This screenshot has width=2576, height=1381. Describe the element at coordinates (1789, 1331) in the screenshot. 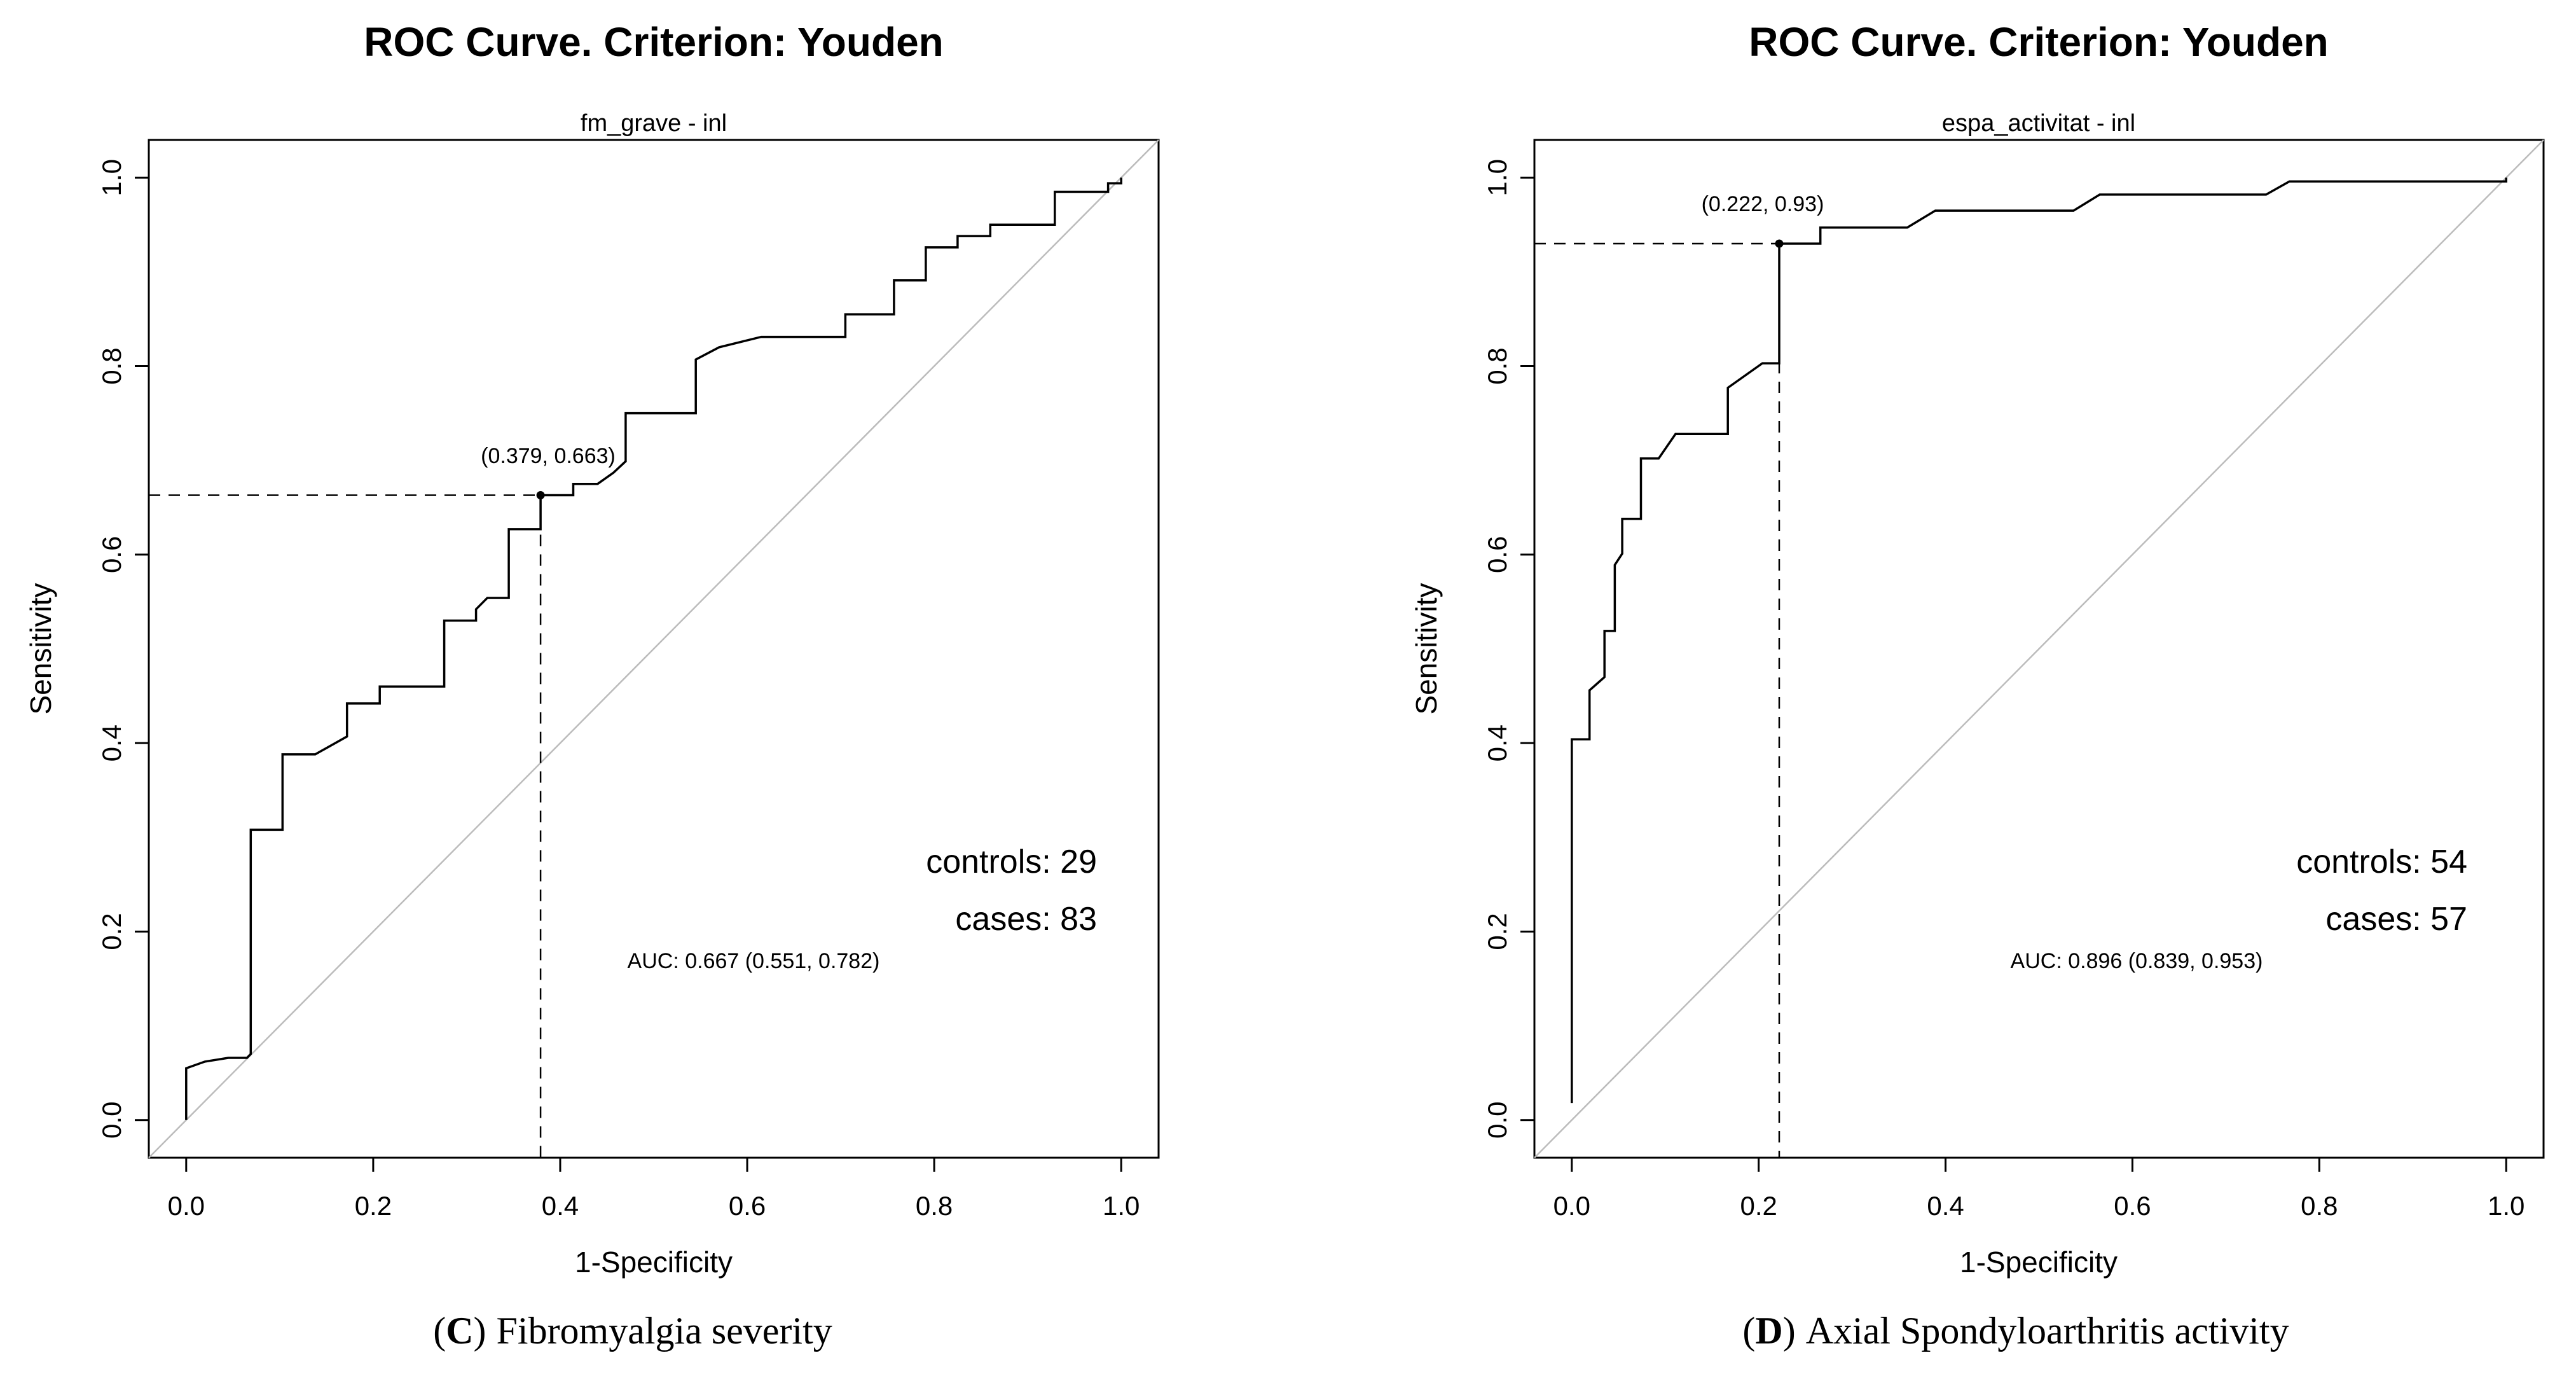

I see `caption-d-close: )` at that location.